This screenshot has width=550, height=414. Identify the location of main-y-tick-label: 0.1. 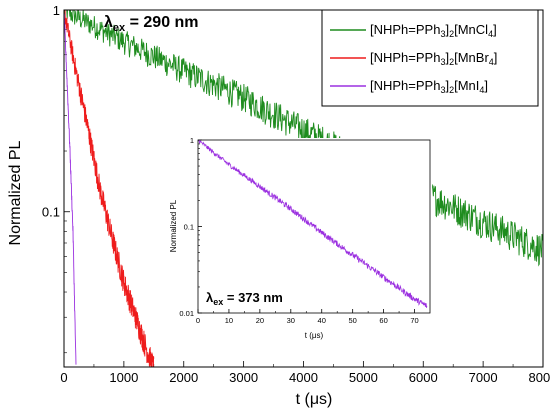
(51, 212).